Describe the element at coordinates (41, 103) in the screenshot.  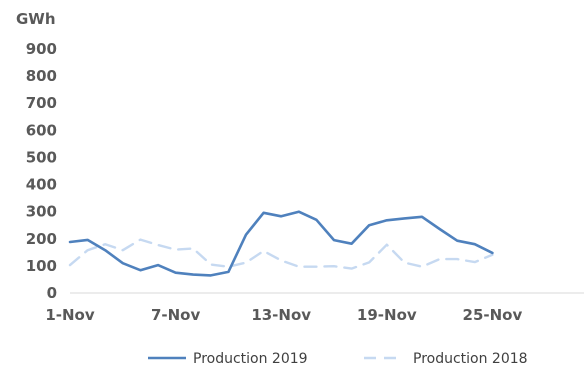
I see `y-tick-label: 700` at that location.